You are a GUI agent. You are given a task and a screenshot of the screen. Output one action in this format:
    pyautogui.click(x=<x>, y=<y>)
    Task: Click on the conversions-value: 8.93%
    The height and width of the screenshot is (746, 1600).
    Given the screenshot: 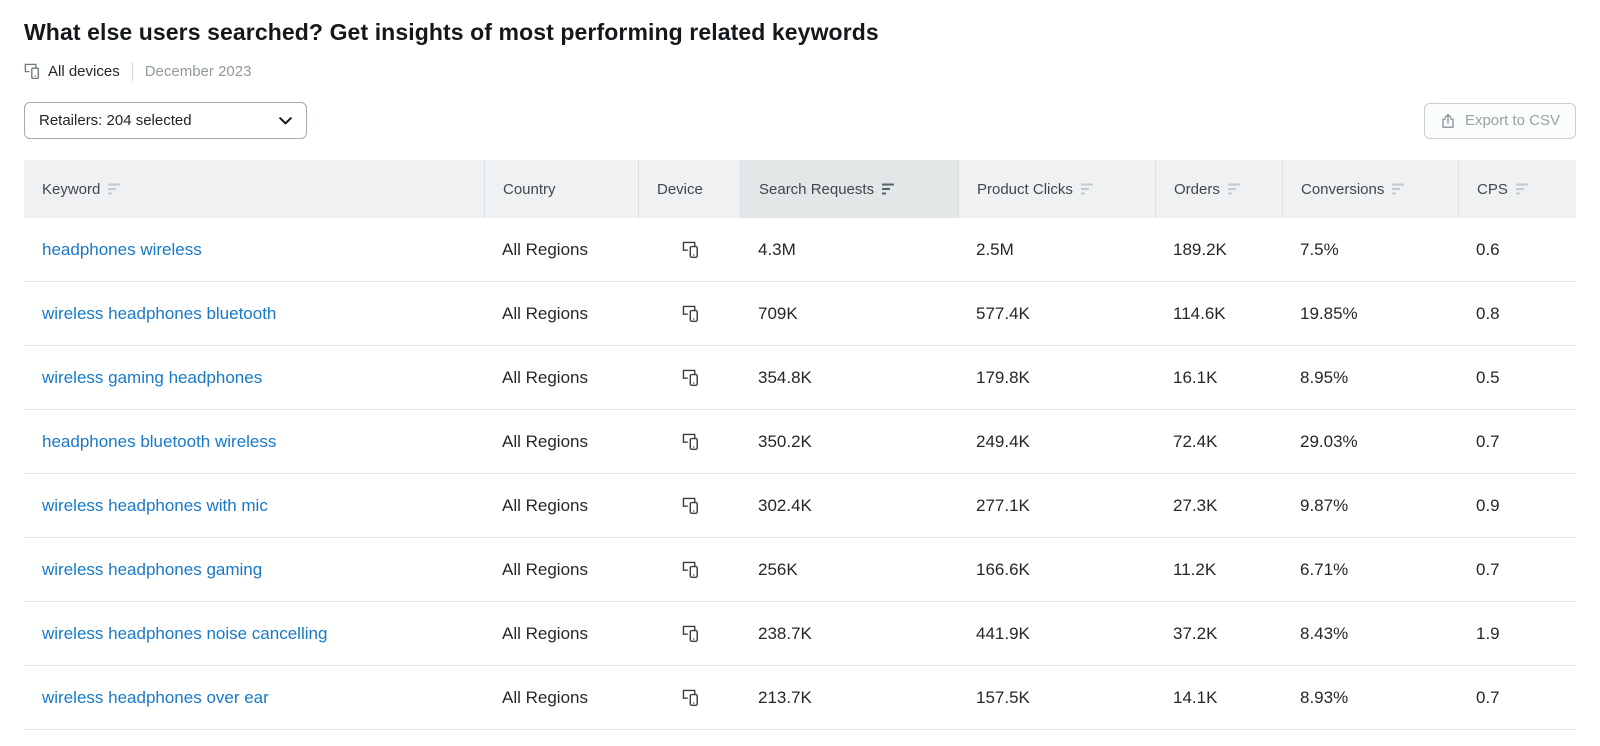 What is the action you would take?
    pyautogui.click(x=1324, y=697)
    